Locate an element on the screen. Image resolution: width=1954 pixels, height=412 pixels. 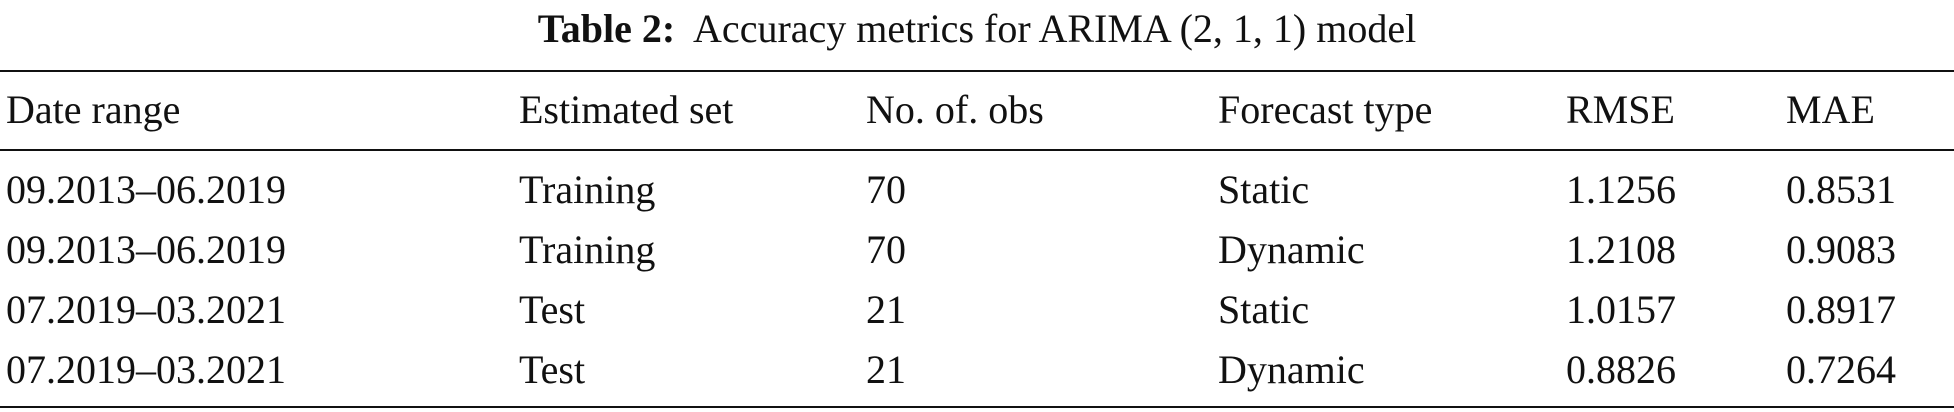
table-cell: 1.0157 is located at coordinates (1621, 309).